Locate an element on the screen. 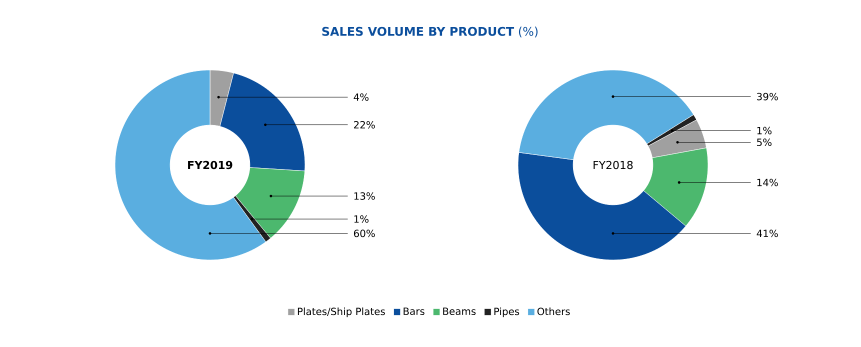  data-label: 5% is located at coordinates (764, 142).